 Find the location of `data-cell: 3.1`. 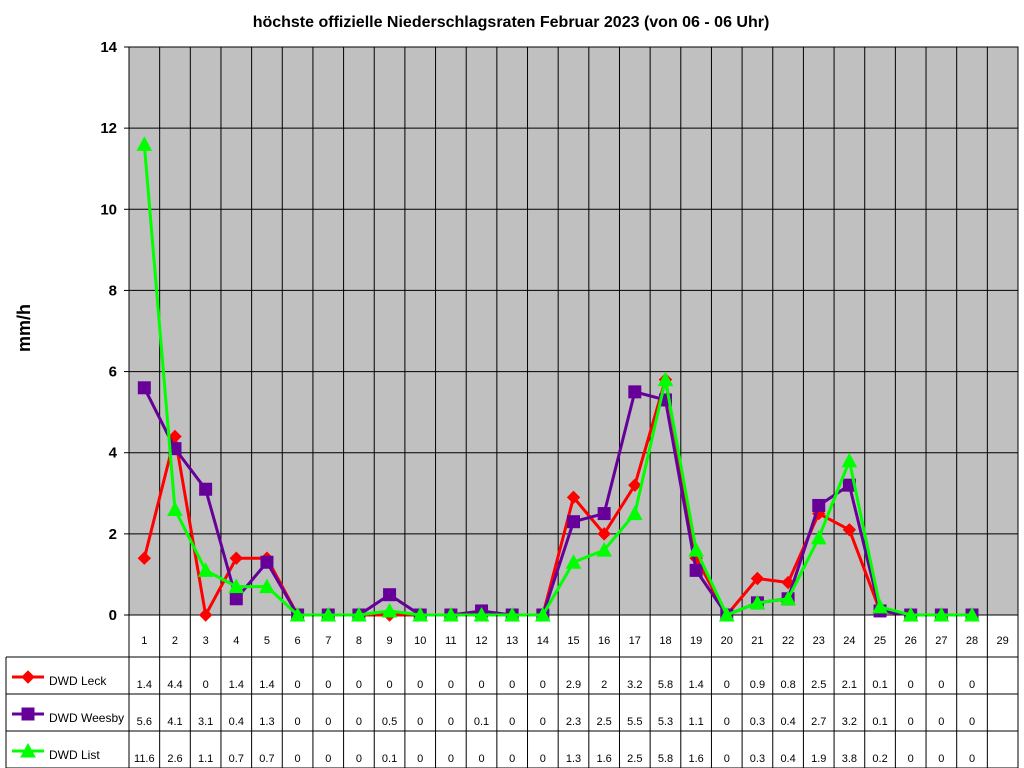

data-cell: 3.1 is located at coordinates (205, 722).